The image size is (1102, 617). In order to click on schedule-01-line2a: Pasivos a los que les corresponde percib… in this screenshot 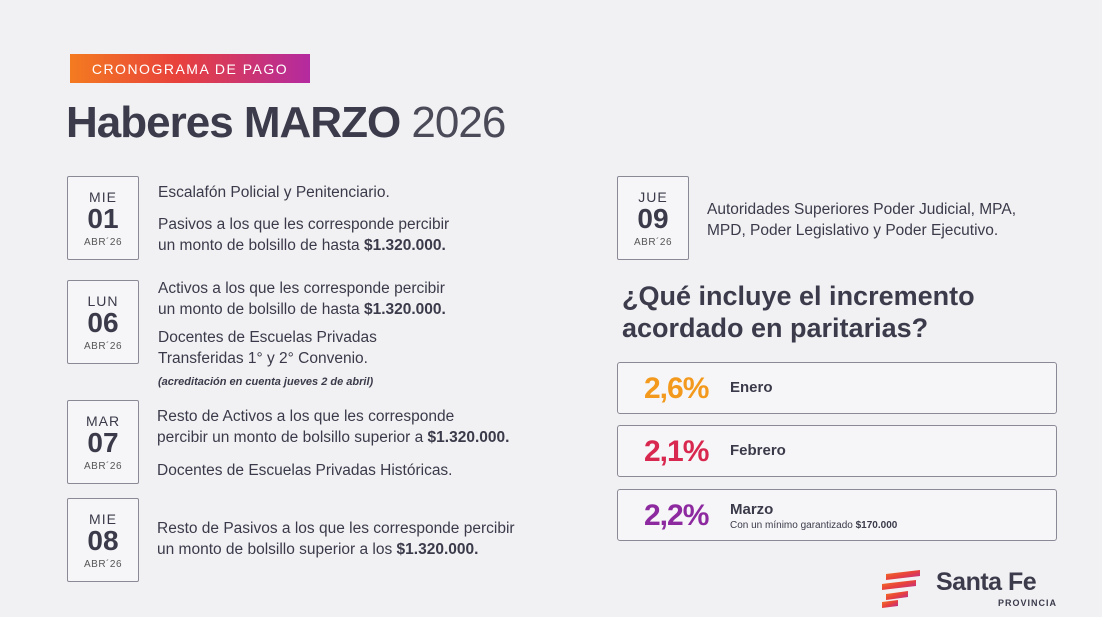, I will do `click(304, 224)`.